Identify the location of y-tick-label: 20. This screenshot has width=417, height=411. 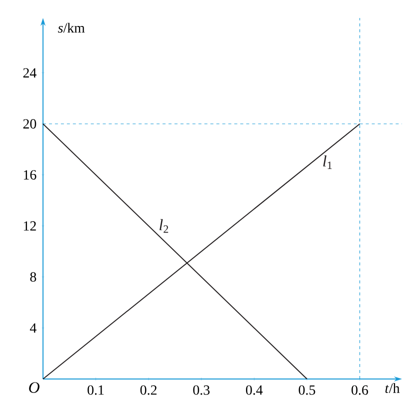
(29, 124).